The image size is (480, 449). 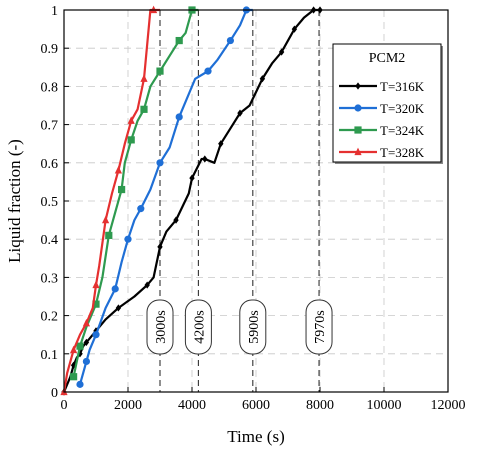 I want to click on x-tick-label: 6000, so click(x=256, y=405).